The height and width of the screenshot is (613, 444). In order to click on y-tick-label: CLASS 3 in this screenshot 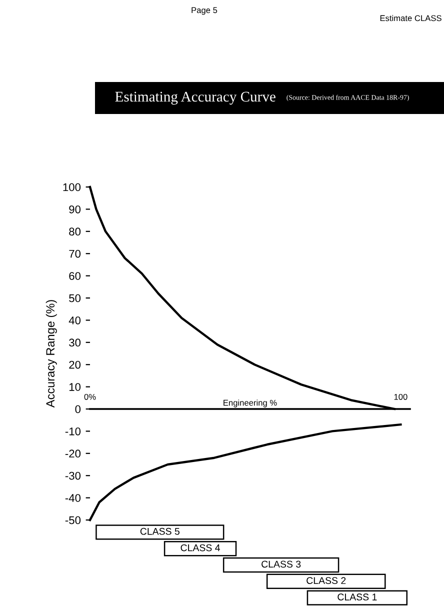, I will do `click(281, 564)`.